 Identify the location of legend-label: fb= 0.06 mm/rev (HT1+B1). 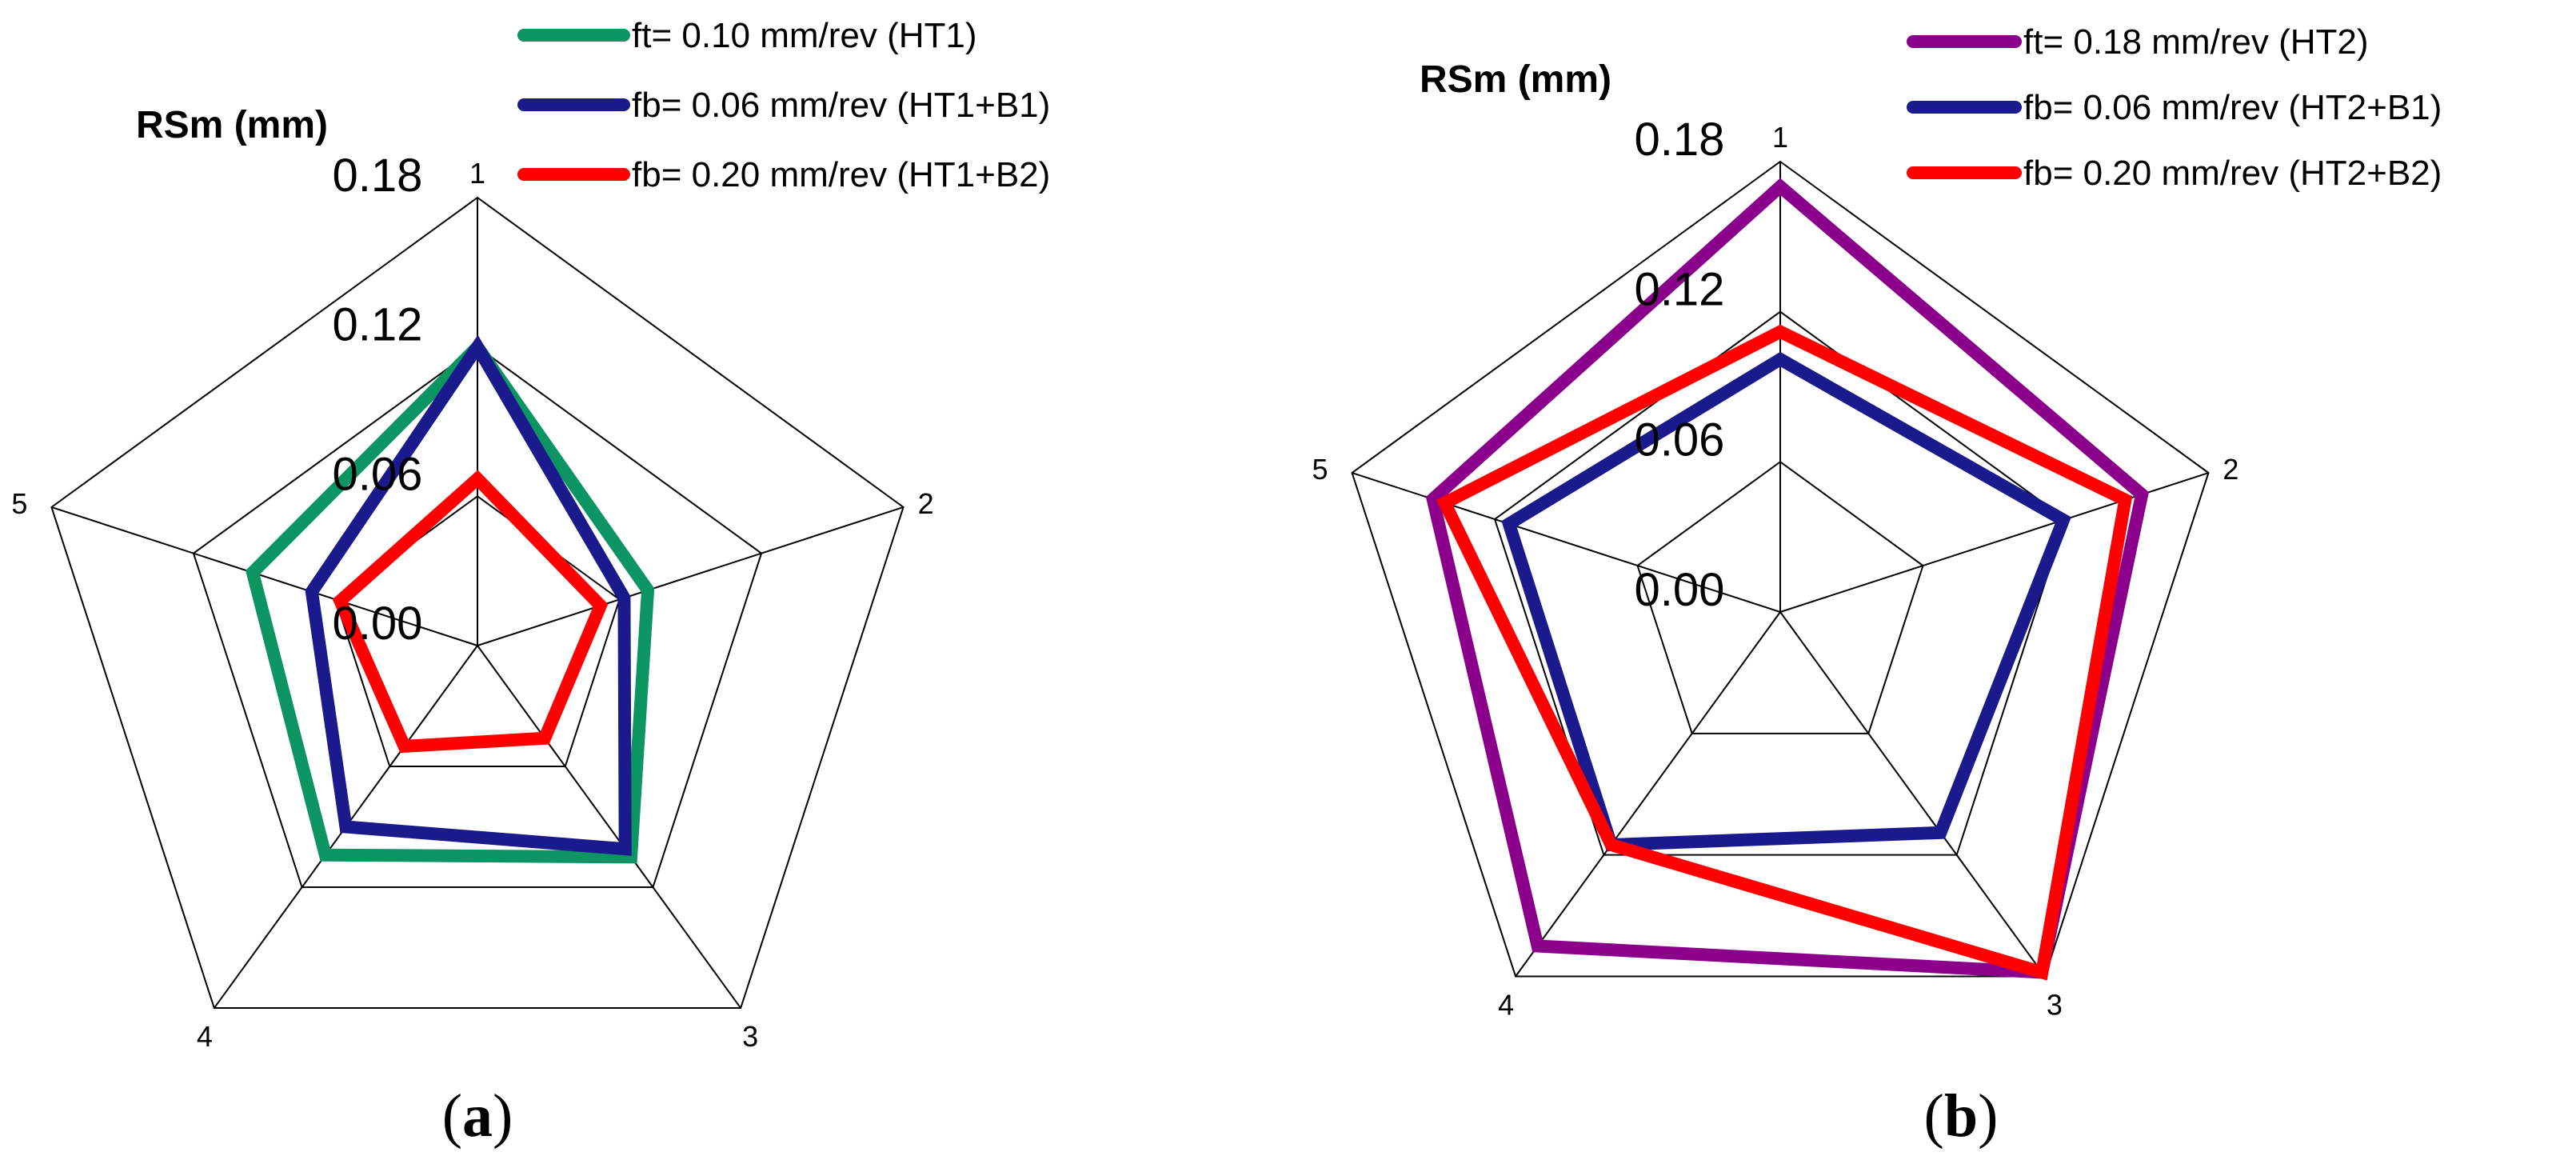
(841, 105).